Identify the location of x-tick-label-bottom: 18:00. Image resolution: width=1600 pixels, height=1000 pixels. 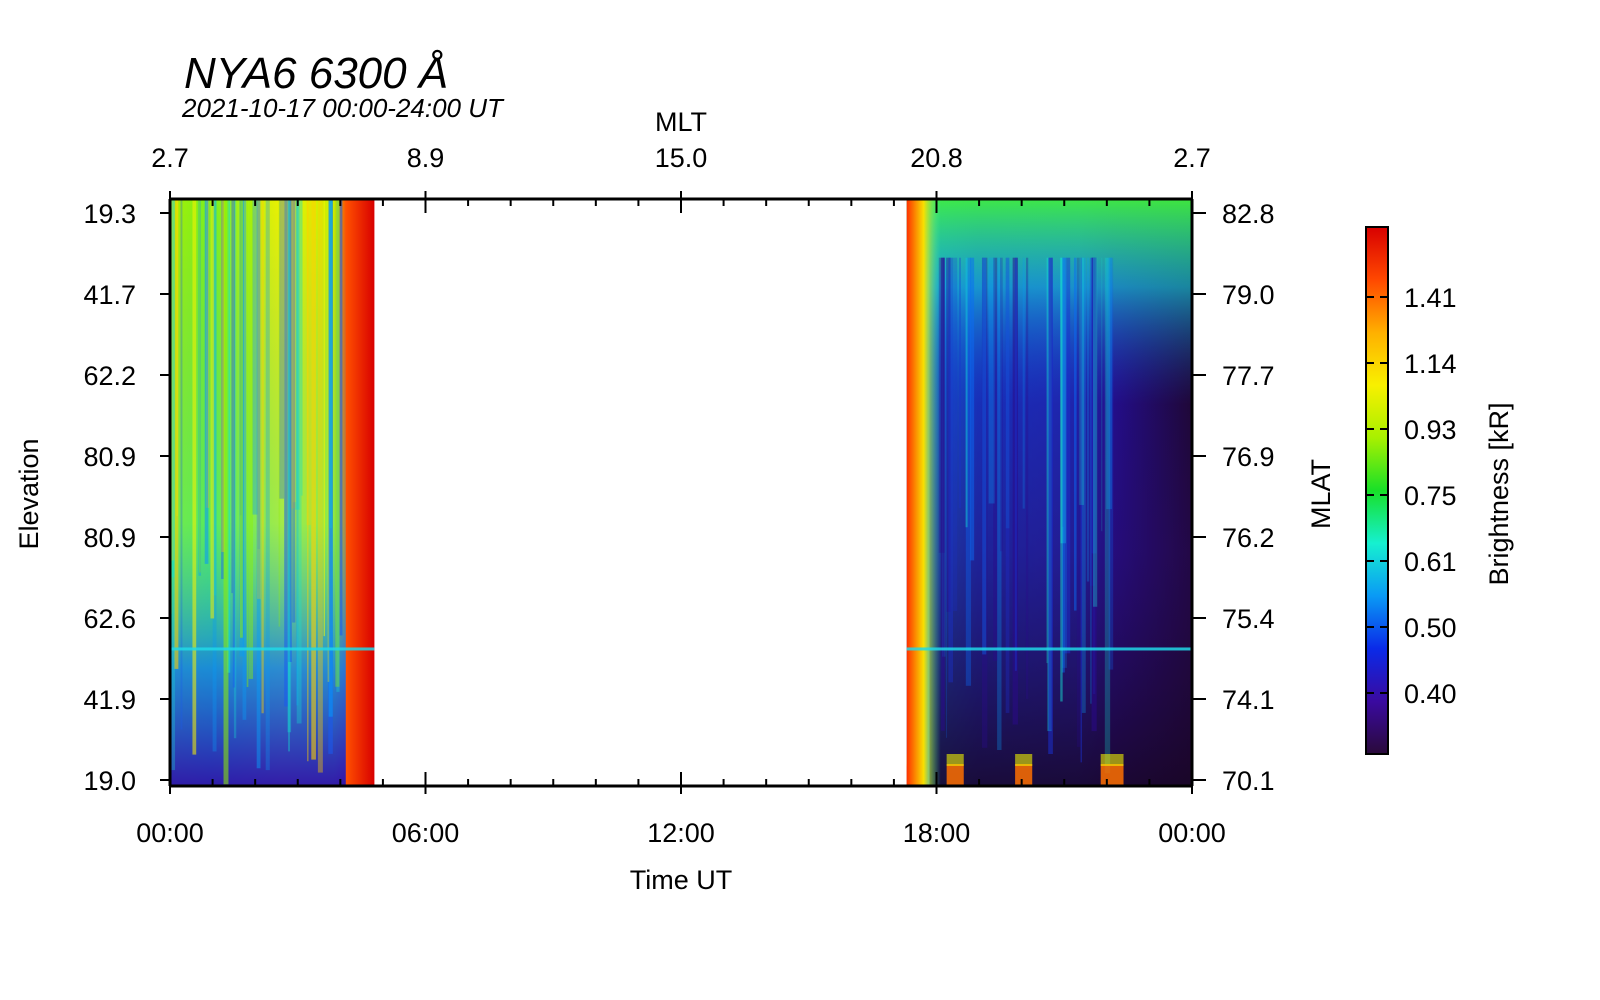
(937, 833).